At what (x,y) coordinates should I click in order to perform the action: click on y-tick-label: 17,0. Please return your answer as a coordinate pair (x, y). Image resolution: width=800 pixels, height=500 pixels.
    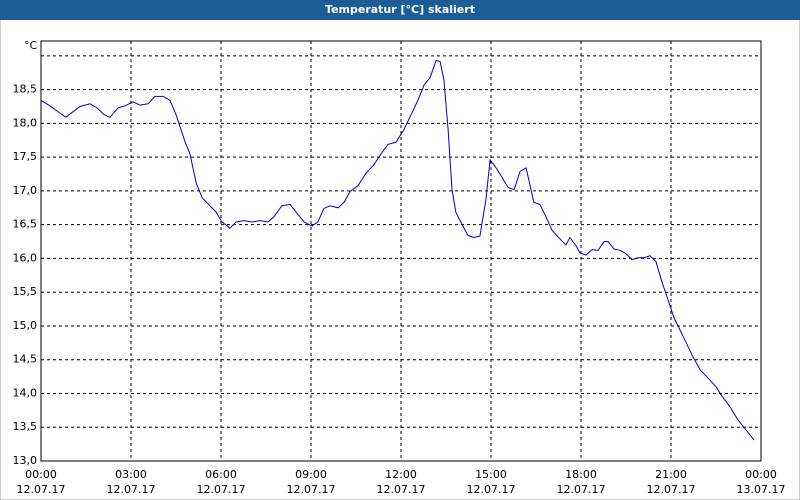
    Looking at the image, I should click on (25, 190).